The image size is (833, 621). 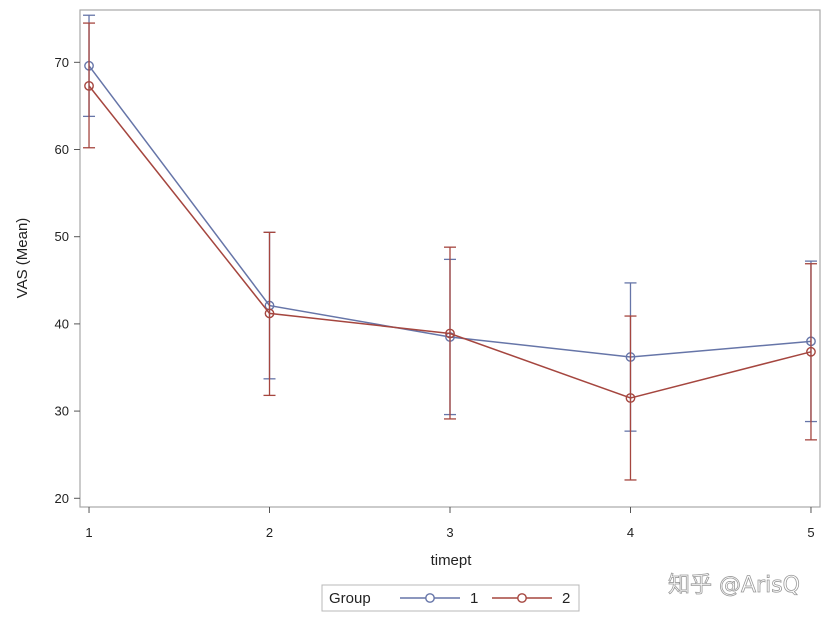 I want to click on legend-frame, so click(x=450, y=598).